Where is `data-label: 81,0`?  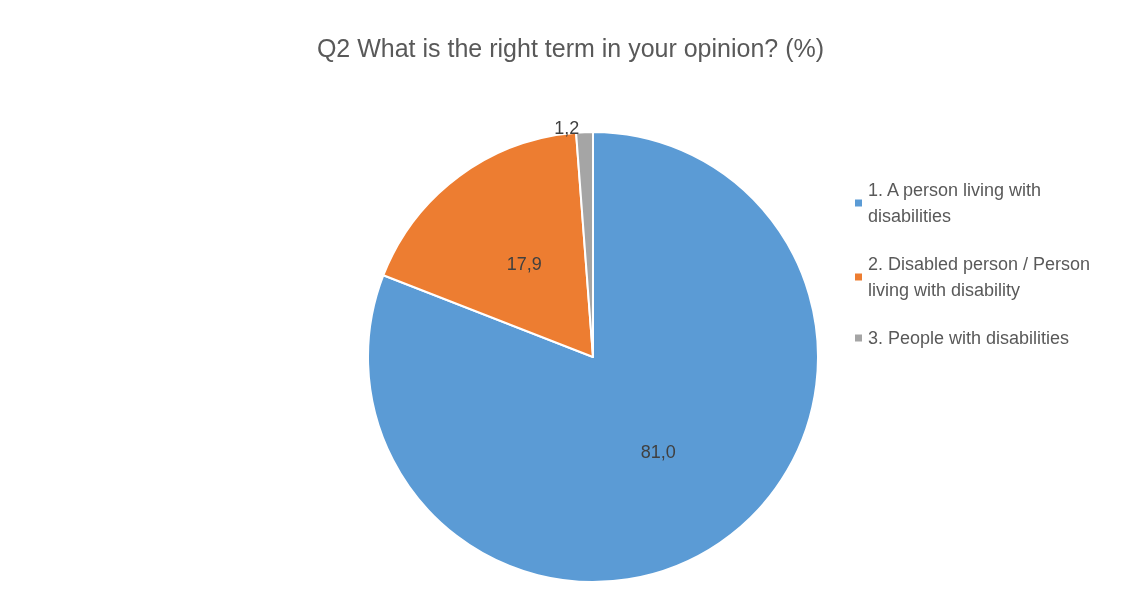
data-label: 81,0 is located at coordinates (658, 452).